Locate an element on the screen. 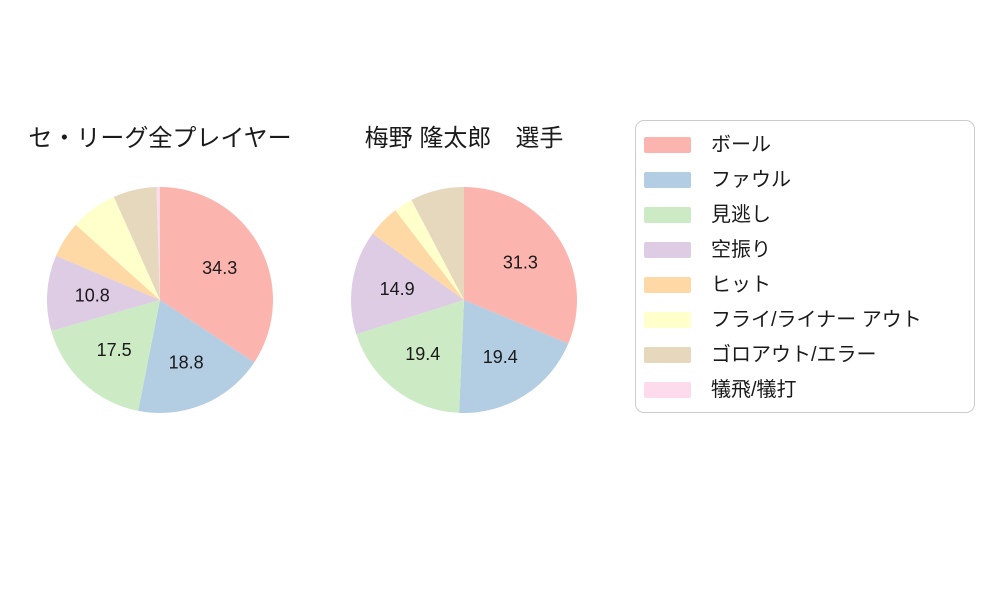 The height and width of the screenshot is (600, 1000). pie-value-label-0: 34.3 is located at coordinates (219, 268).